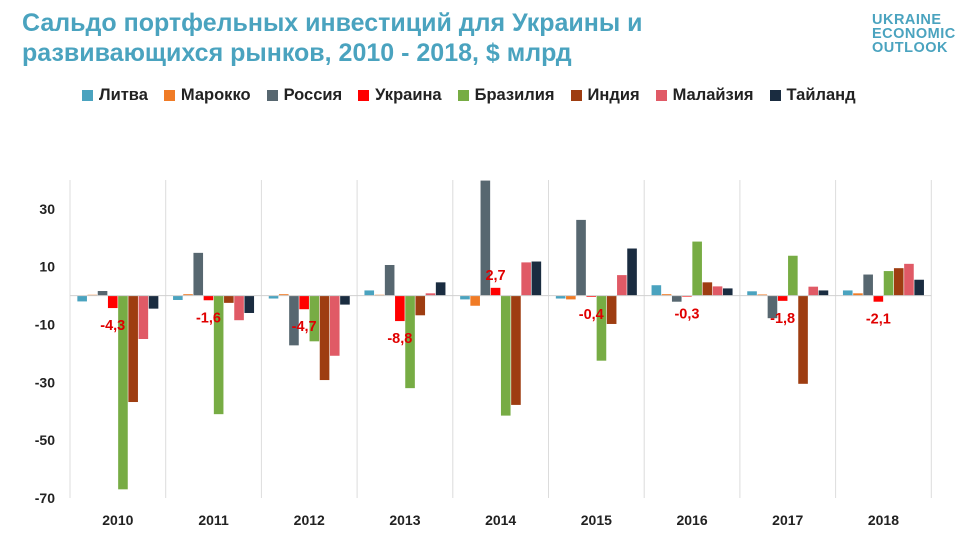 The width and height of the screenshot is (980, 551). Describe the element at coordinates (215, 95) in the screenshot. I see `legend-label: Марокко` at that location.